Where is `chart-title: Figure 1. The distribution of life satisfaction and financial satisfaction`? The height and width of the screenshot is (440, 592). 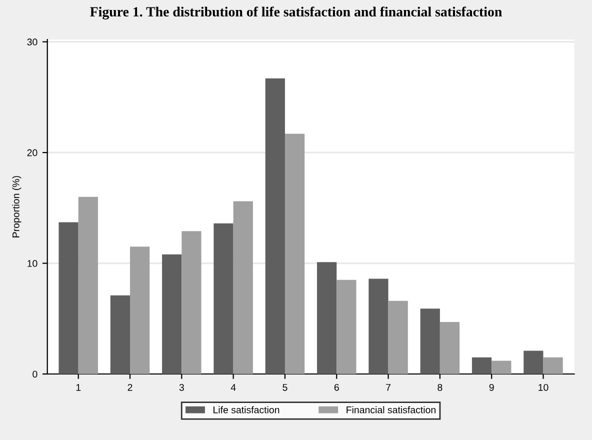 chart-title: Figure 1. The distribution of life satisfaction and financial satisfaction is located at coordinates (296, 13).